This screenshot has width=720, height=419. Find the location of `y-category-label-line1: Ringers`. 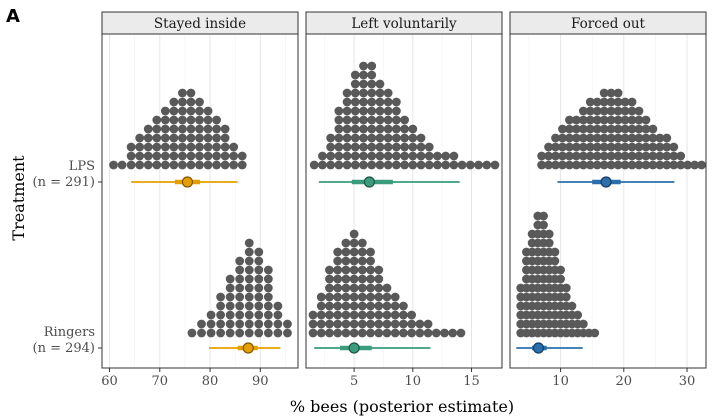

y-category-label-line1: Ringers is located at coordinates (69, 332).